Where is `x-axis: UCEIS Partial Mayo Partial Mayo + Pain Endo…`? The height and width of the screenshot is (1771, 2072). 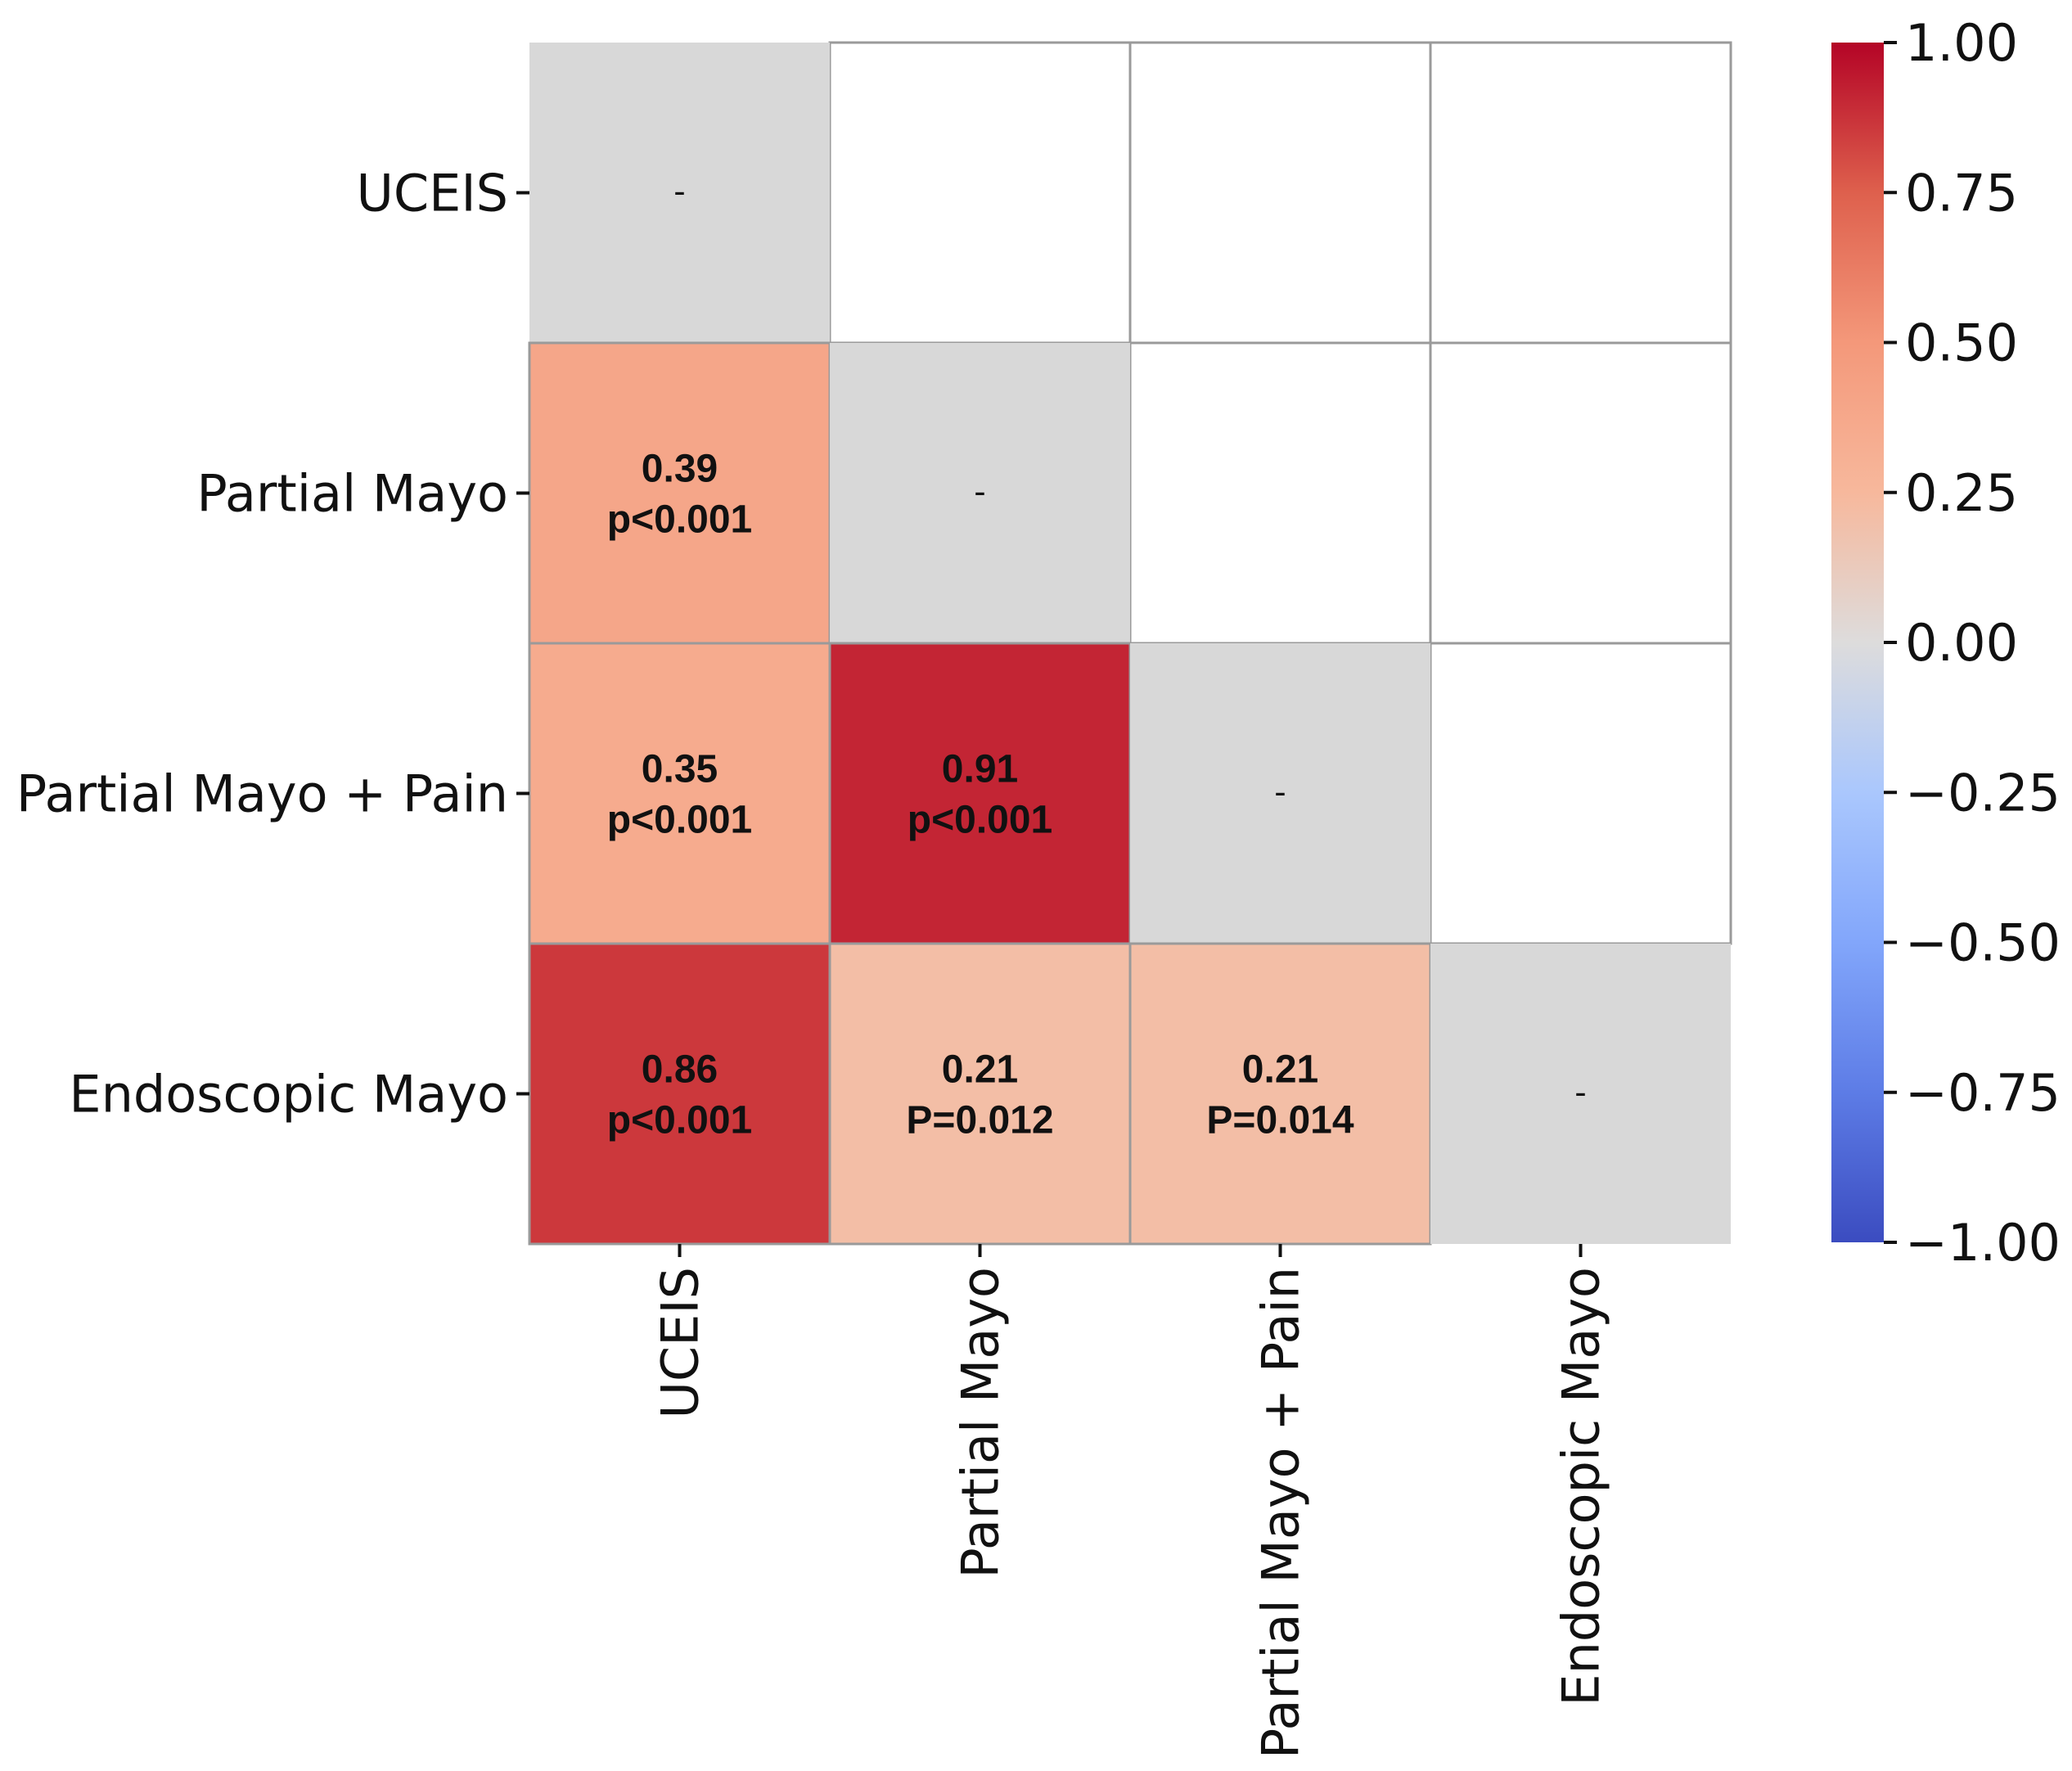
x-axis: UCEIS Partial Mayo Partial Mayo + Pain Endo… is located at coordinates (1131, 1501).